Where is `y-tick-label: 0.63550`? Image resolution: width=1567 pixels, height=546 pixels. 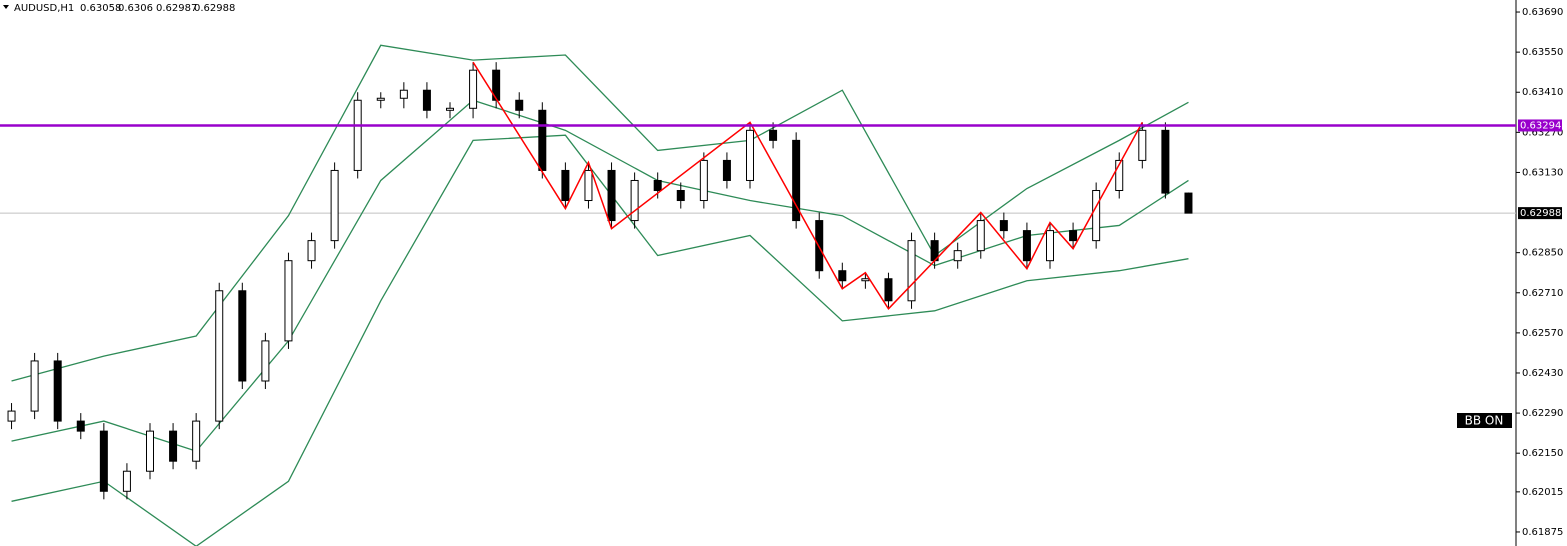
y-tick-label: 0.63550 is located at coordinates (1542, 52).